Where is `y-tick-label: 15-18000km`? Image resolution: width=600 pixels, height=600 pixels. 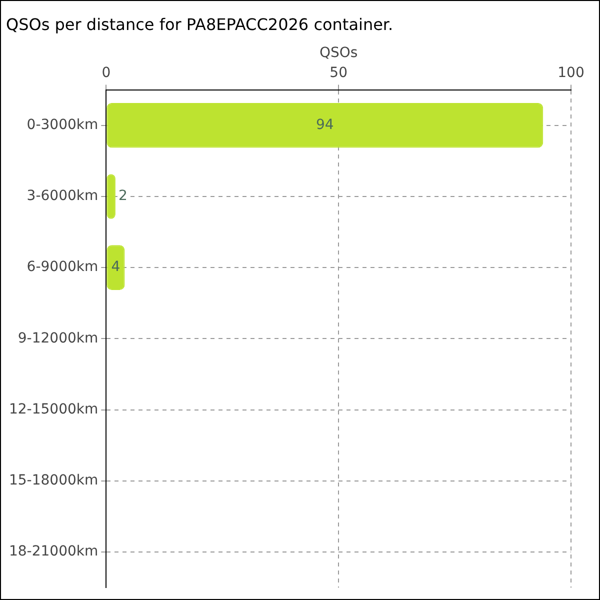 y-tick-label: 15-18000km is located at coordinates (53, 480).